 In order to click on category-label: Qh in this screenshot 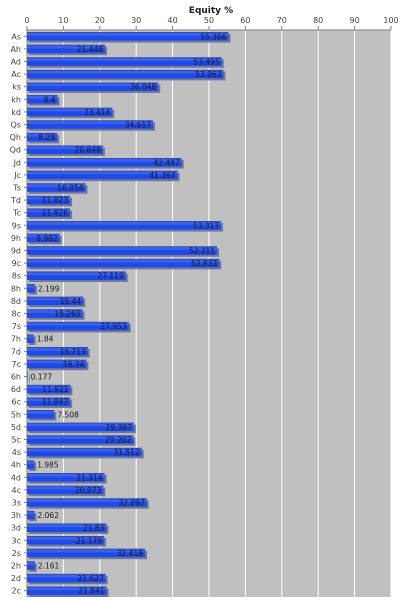, I will do `click(15, 137)`.